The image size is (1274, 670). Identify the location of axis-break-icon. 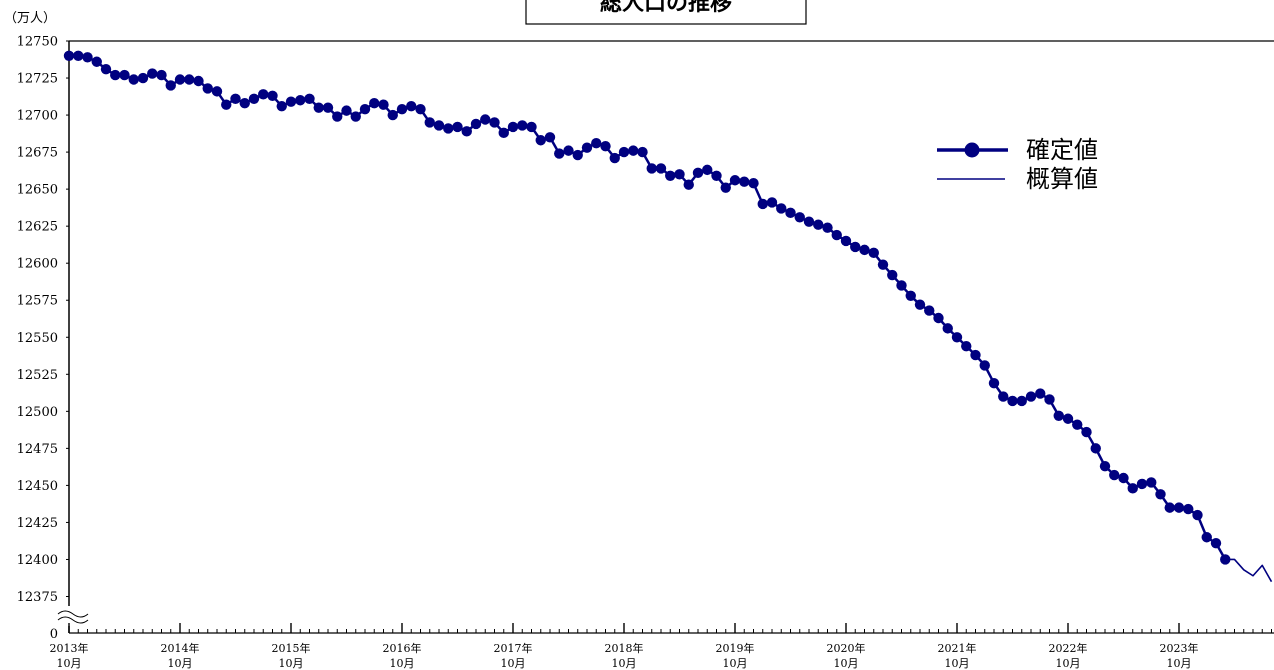
(73, 616).